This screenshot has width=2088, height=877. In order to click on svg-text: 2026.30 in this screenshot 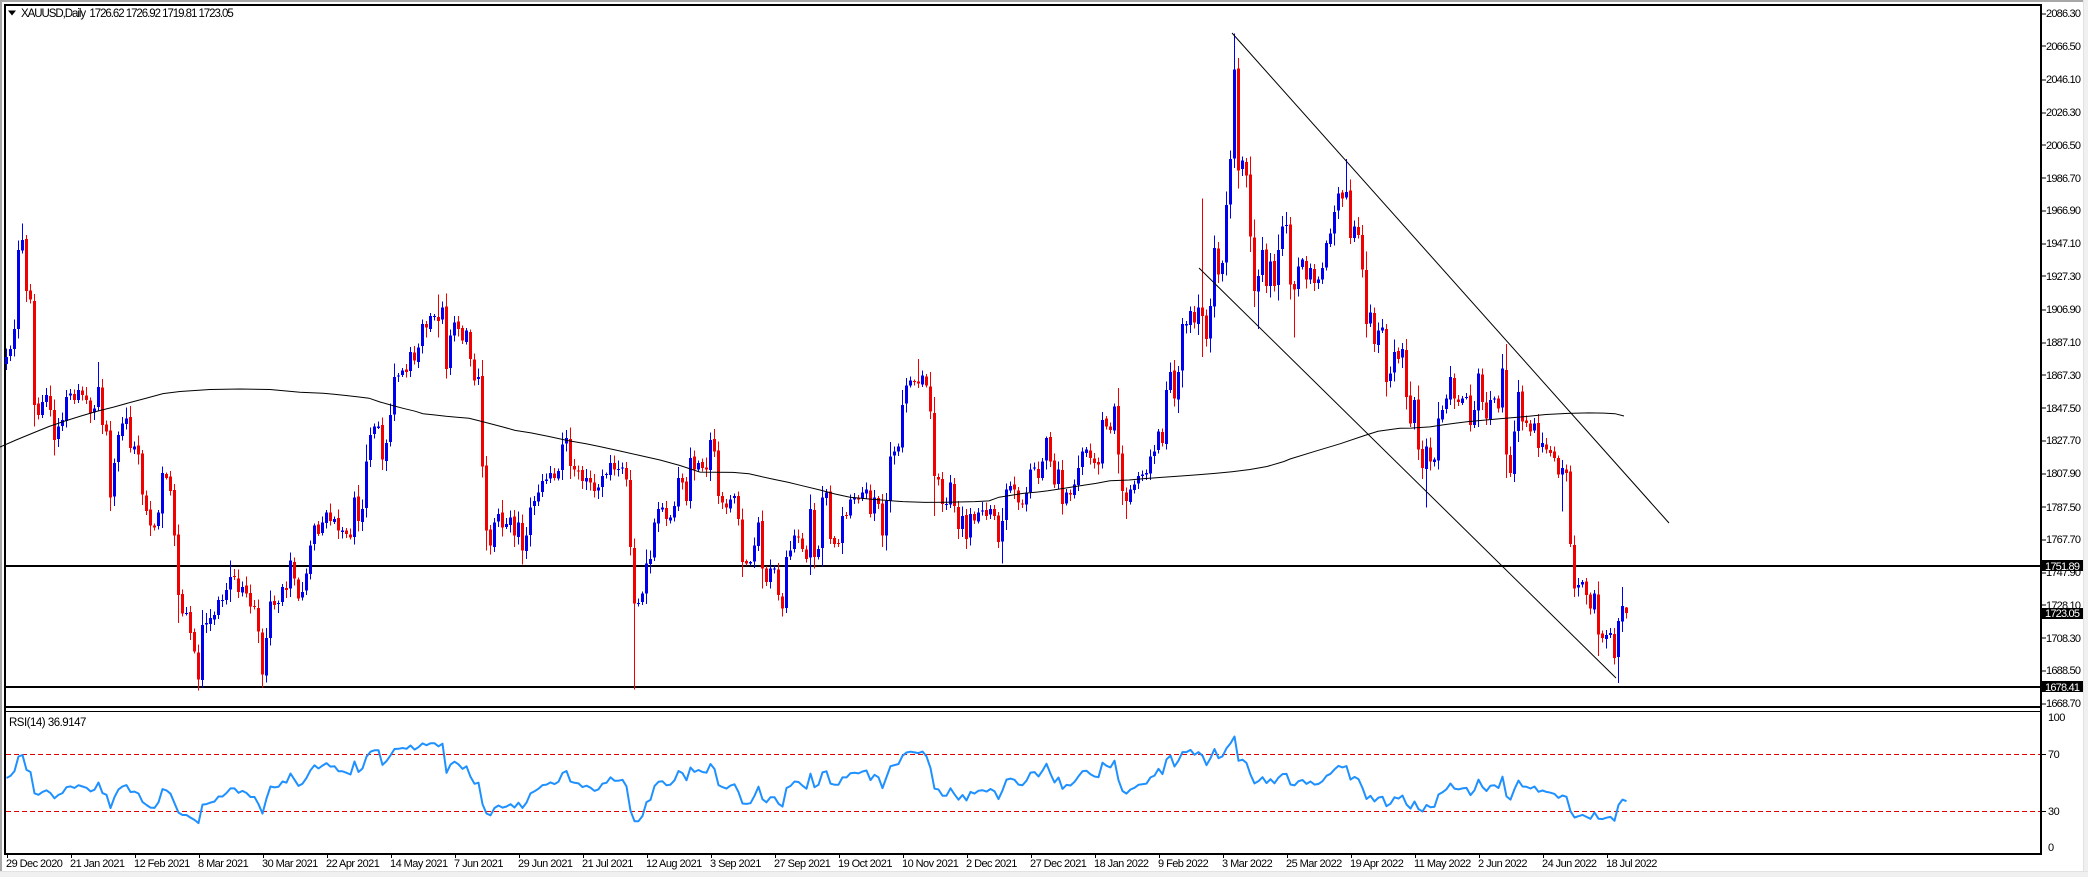, I will do `click(2063, 113)`.